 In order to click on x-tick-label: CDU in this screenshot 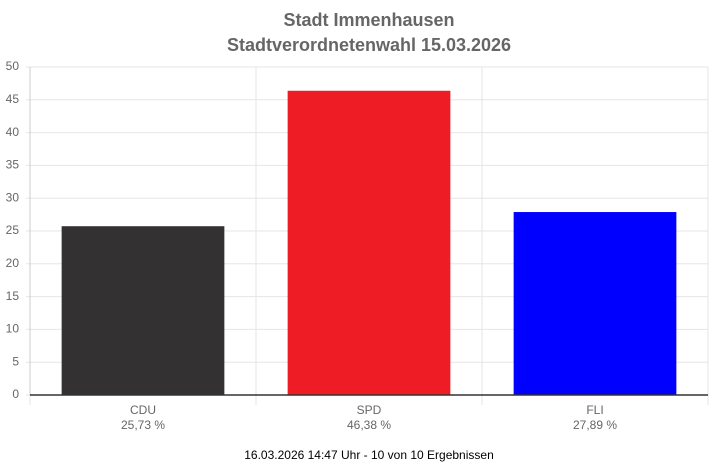, I will do `click(143, 410)`.